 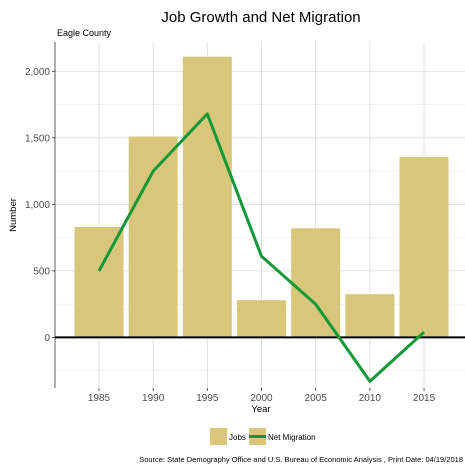 What do you see at coordinates (37, 138) in the screenshot?
I see `y-tick-label: 1,500` at bounding box center [37, 138].